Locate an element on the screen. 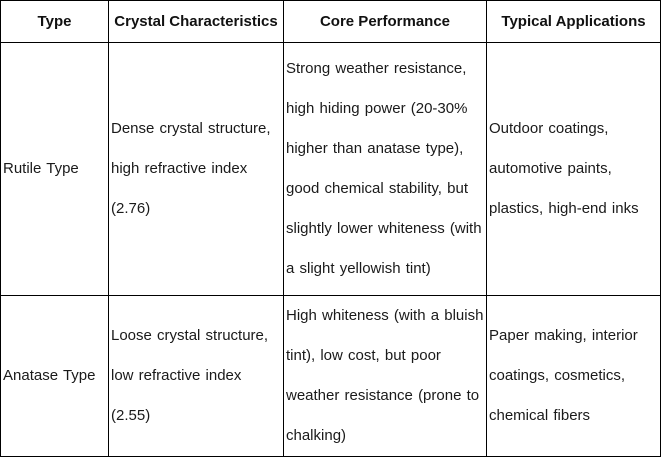  header-cell-type: Type is located at coordinates (54, 21).